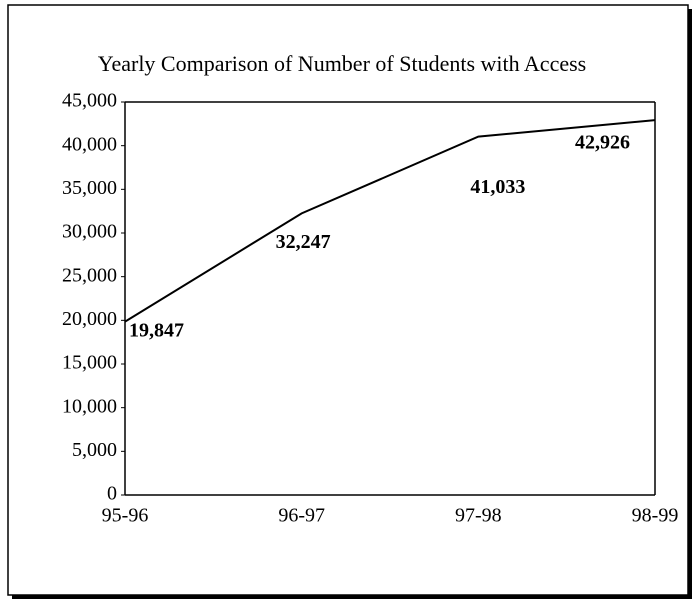 Image resolution: width=698 pixels, height=603 pixels. Describe the element at coordinates (303, 242) in the screenshot. I see `data-label: 32,247` at that location.